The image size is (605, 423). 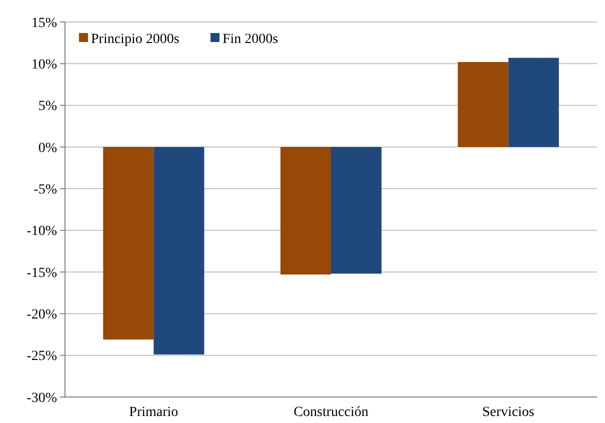 I want to click on y-tick-label: -20%, so click(x=42, y=315).